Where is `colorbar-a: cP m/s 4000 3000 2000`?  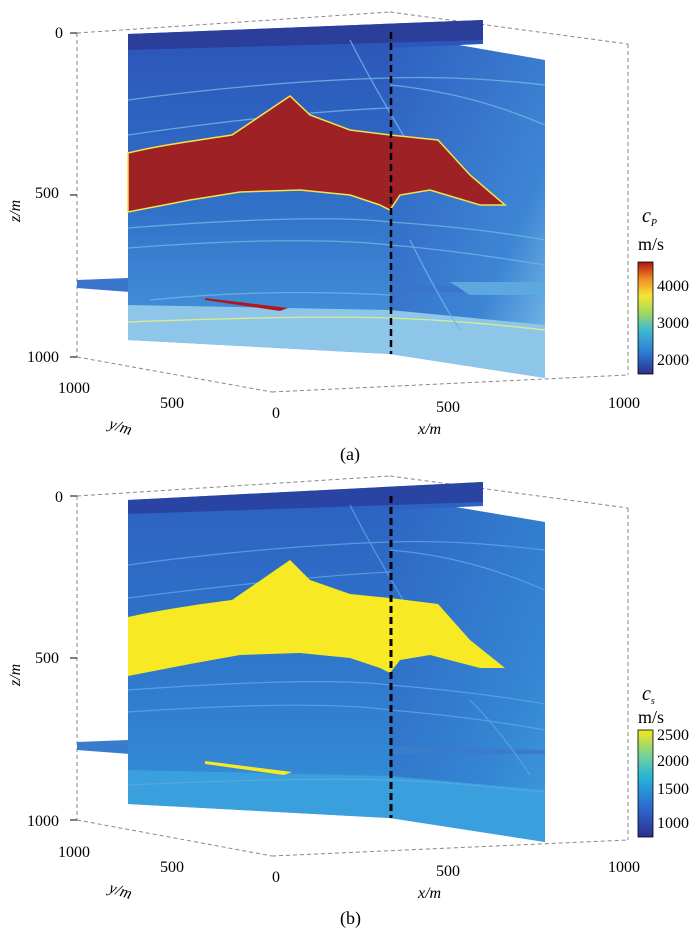 colorbar-a: cP m/s 4000 3000 2000 is located at coordinates (663, 290).